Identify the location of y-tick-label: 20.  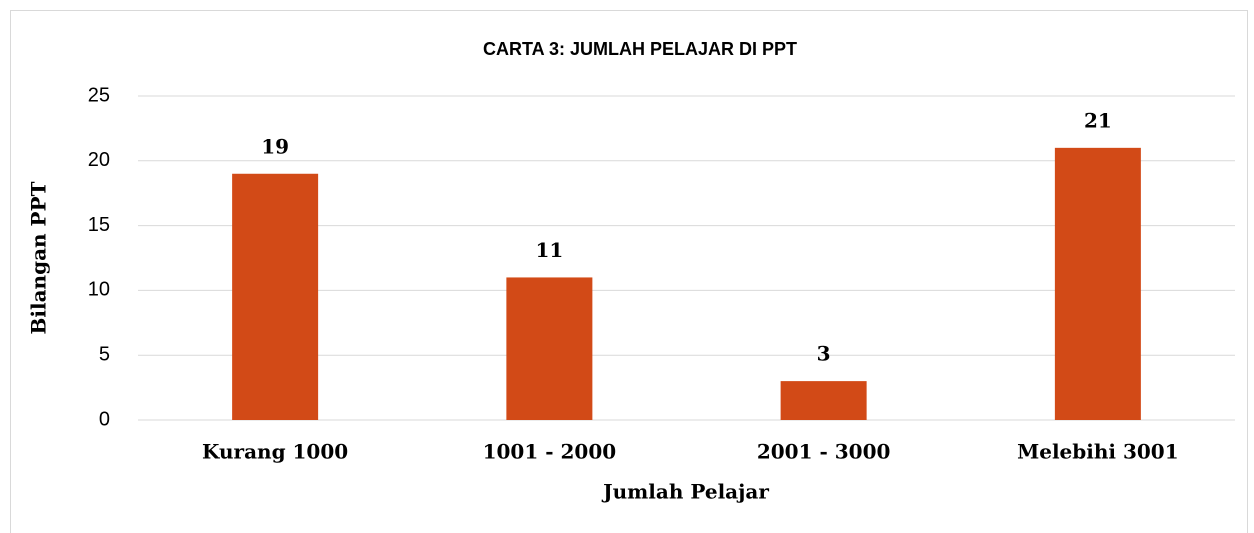
(99, 160).